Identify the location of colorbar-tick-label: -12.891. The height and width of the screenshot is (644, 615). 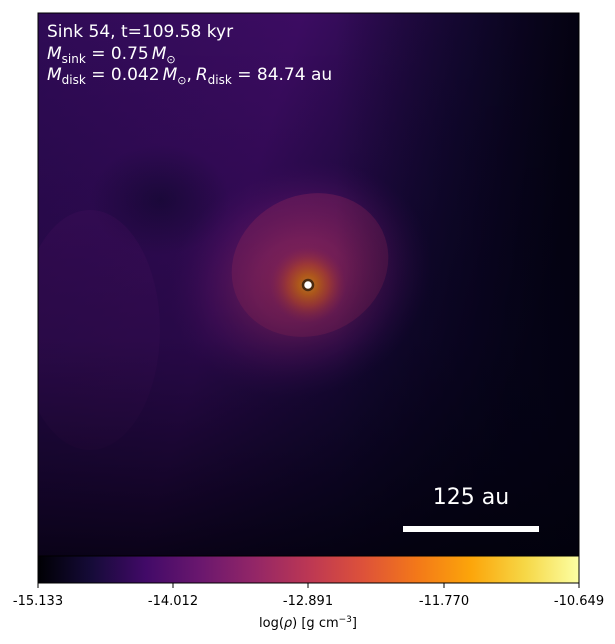
(308, 601).